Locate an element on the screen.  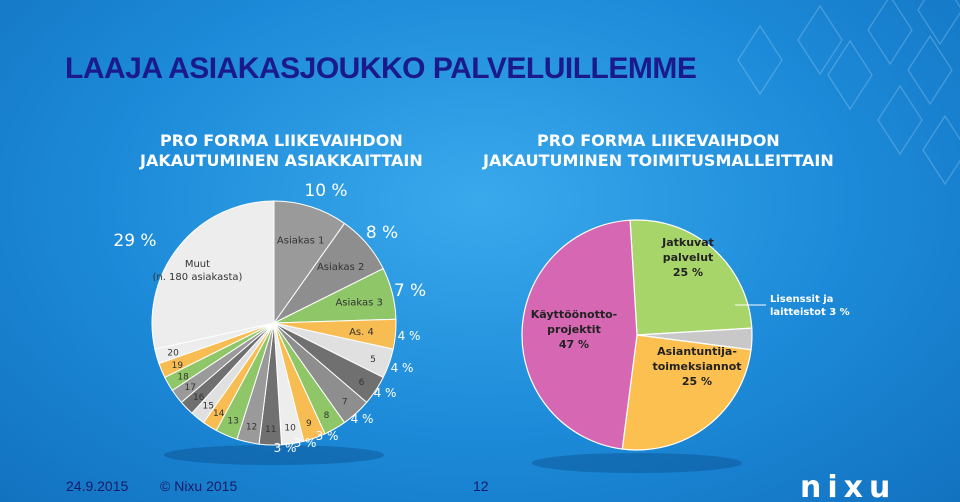
right-pie-label: Käyttöönotto-projektit 47 % is located at coordinates (574, 329).